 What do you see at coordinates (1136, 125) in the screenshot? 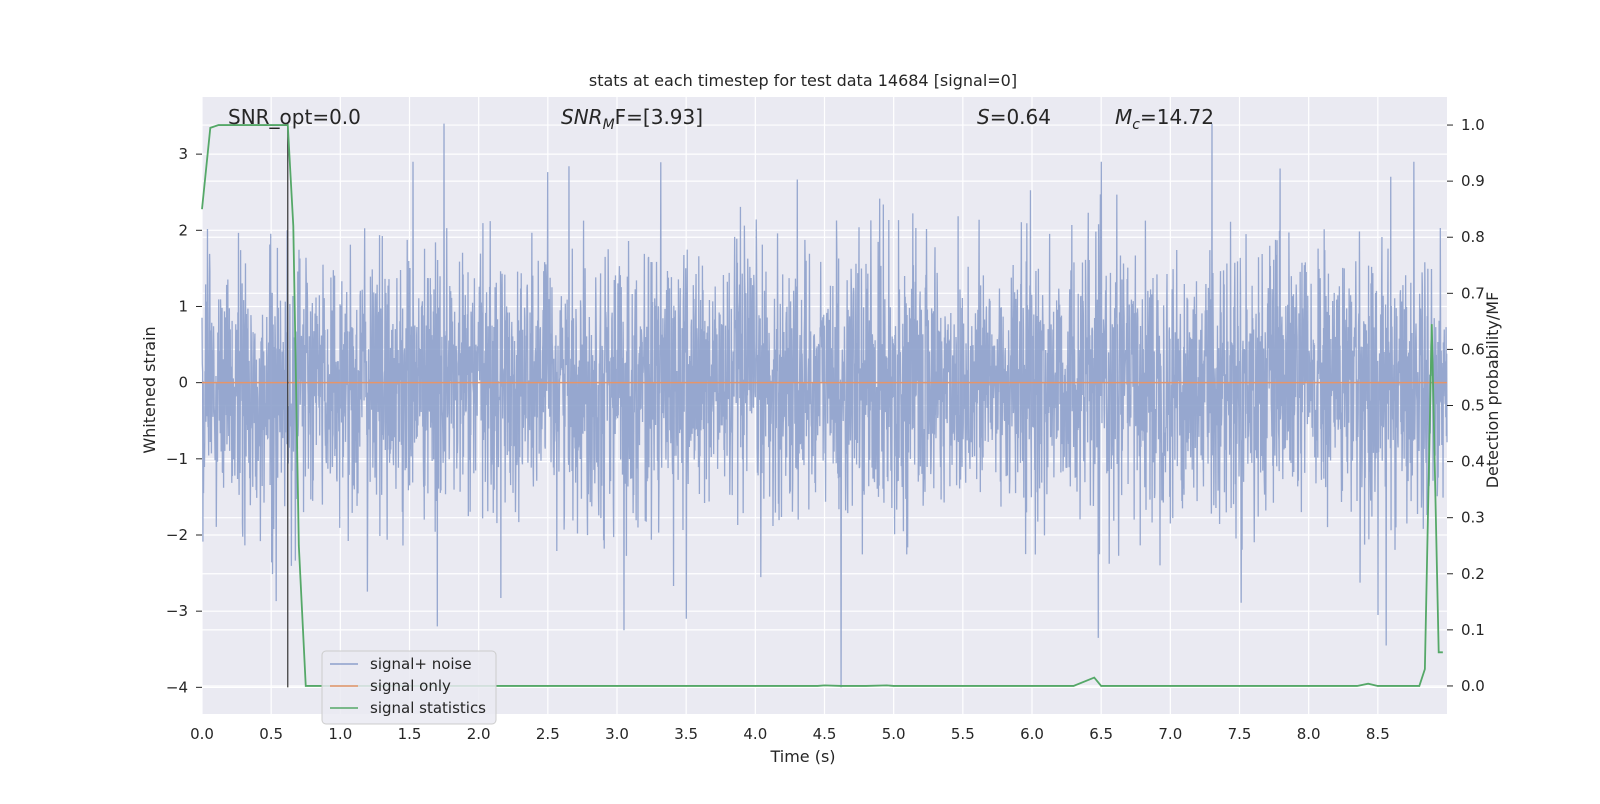
I see `annotation-mc-sub: c` at bounding box center [1136, 125].